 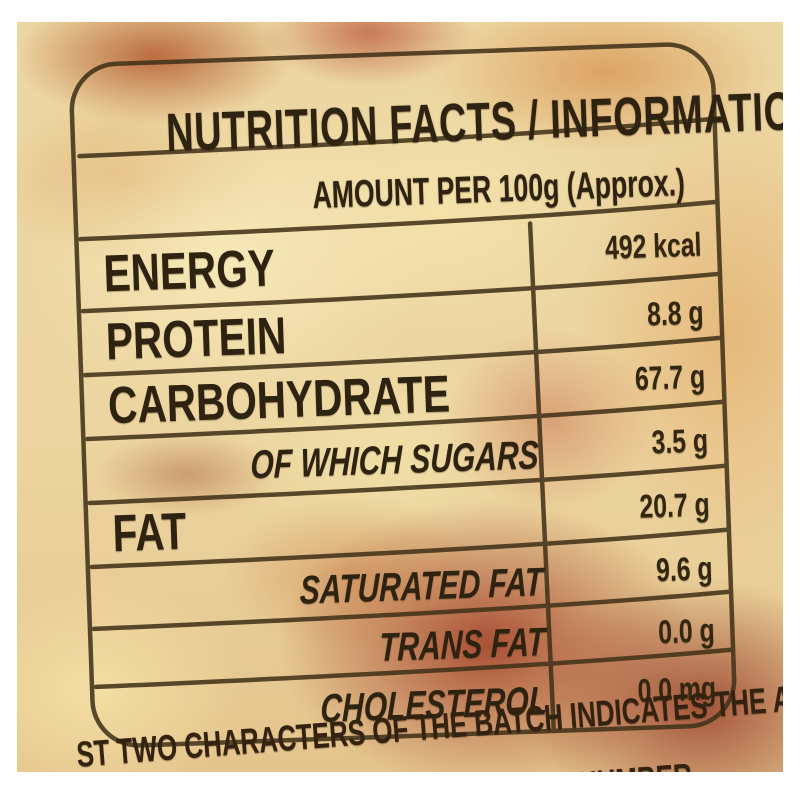 I want to click on nutrient-value: 492 kcal, so click(x=652, y=245).